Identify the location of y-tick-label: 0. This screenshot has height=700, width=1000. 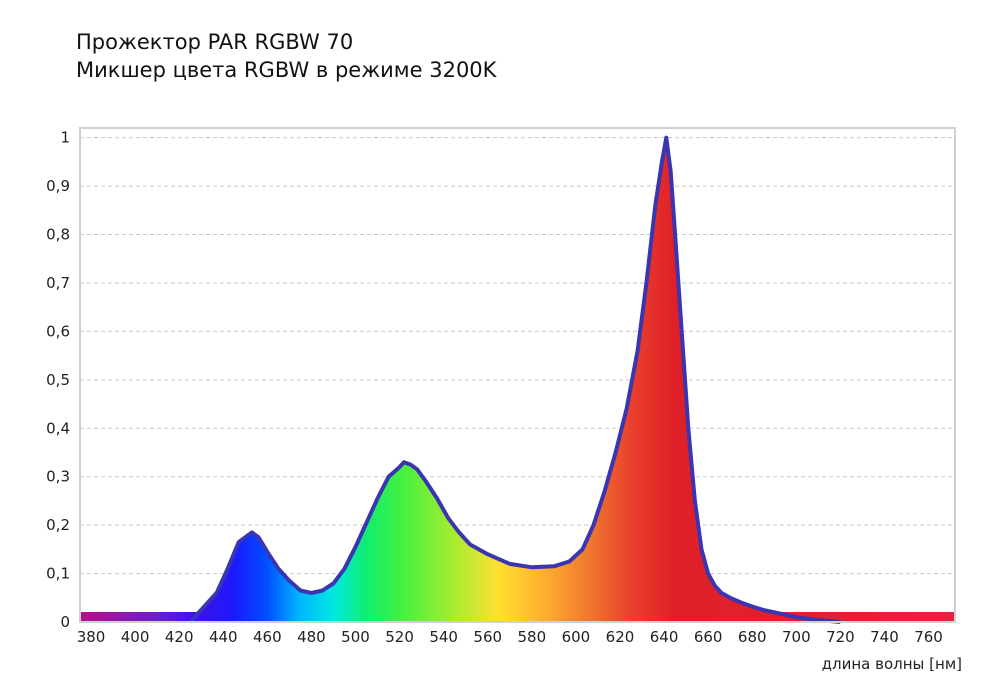
(65, 622).